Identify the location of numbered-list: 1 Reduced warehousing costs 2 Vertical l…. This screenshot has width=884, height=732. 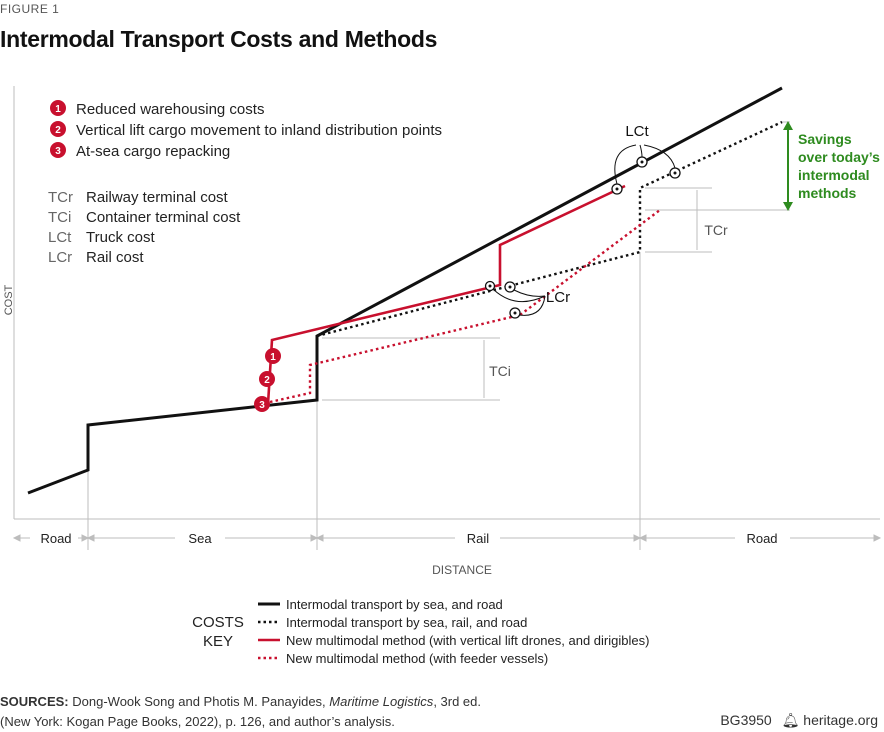
(246, 130).